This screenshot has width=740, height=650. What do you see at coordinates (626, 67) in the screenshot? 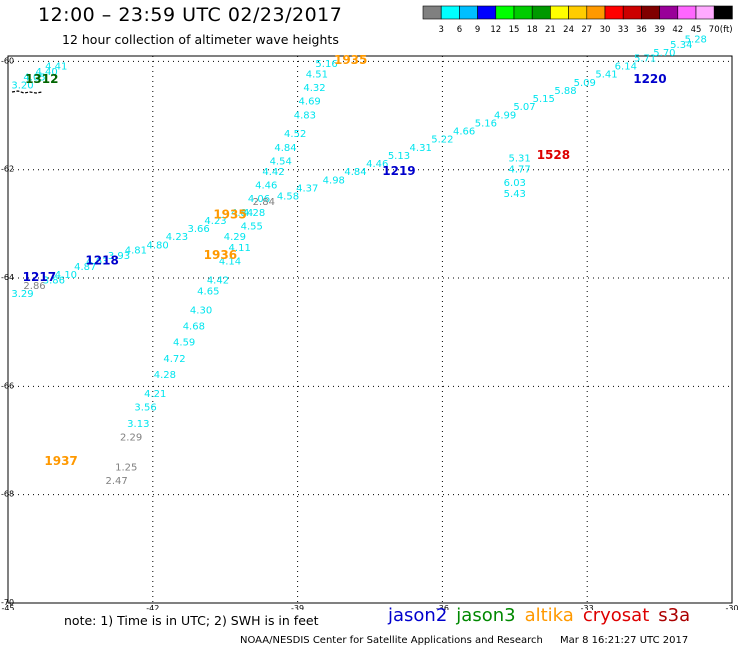
I see `wave-height-value: 6.14` at bounding box center [626, 67].